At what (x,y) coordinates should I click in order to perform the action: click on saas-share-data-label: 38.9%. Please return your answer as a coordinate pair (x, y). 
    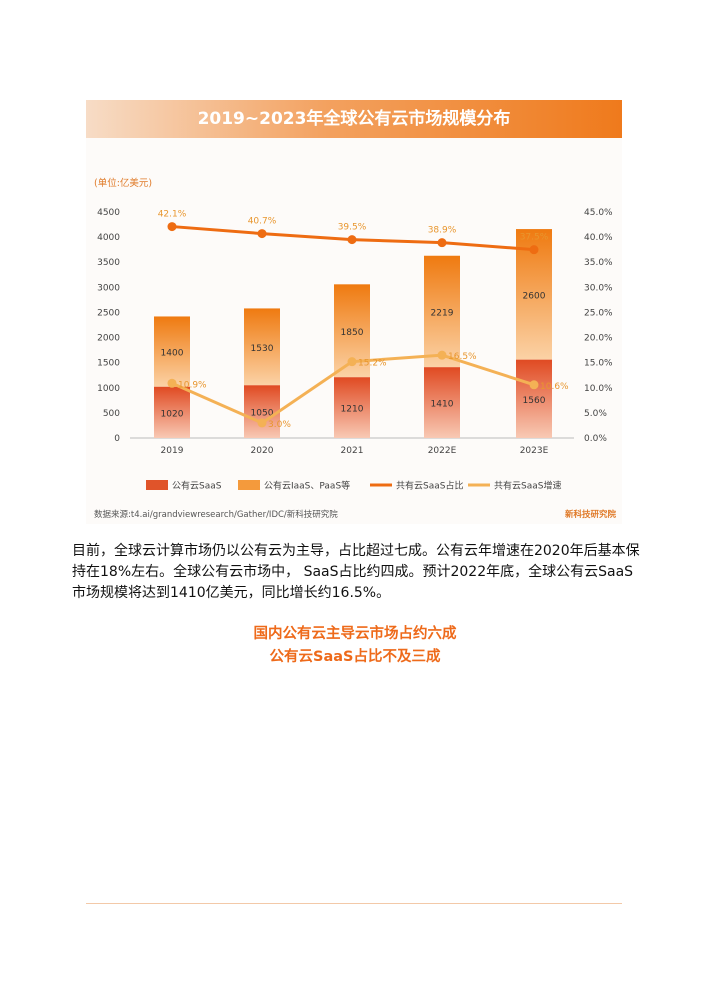
    Looking at the image, I should click on (442, 231).